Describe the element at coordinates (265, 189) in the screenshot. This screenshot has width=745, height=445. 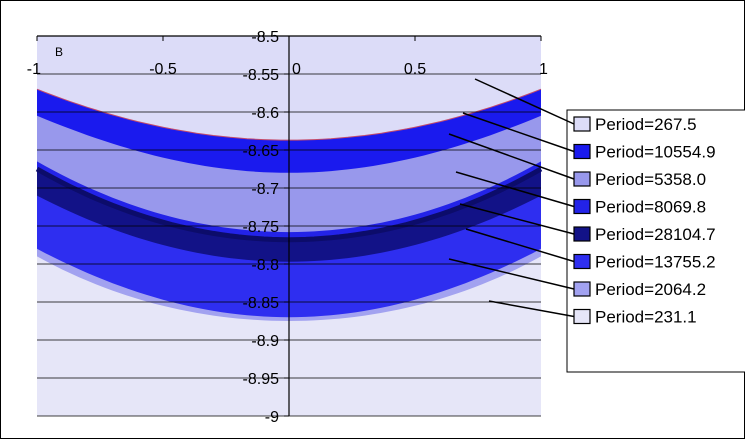
I see `y-tick-label: -8.7` at that location.